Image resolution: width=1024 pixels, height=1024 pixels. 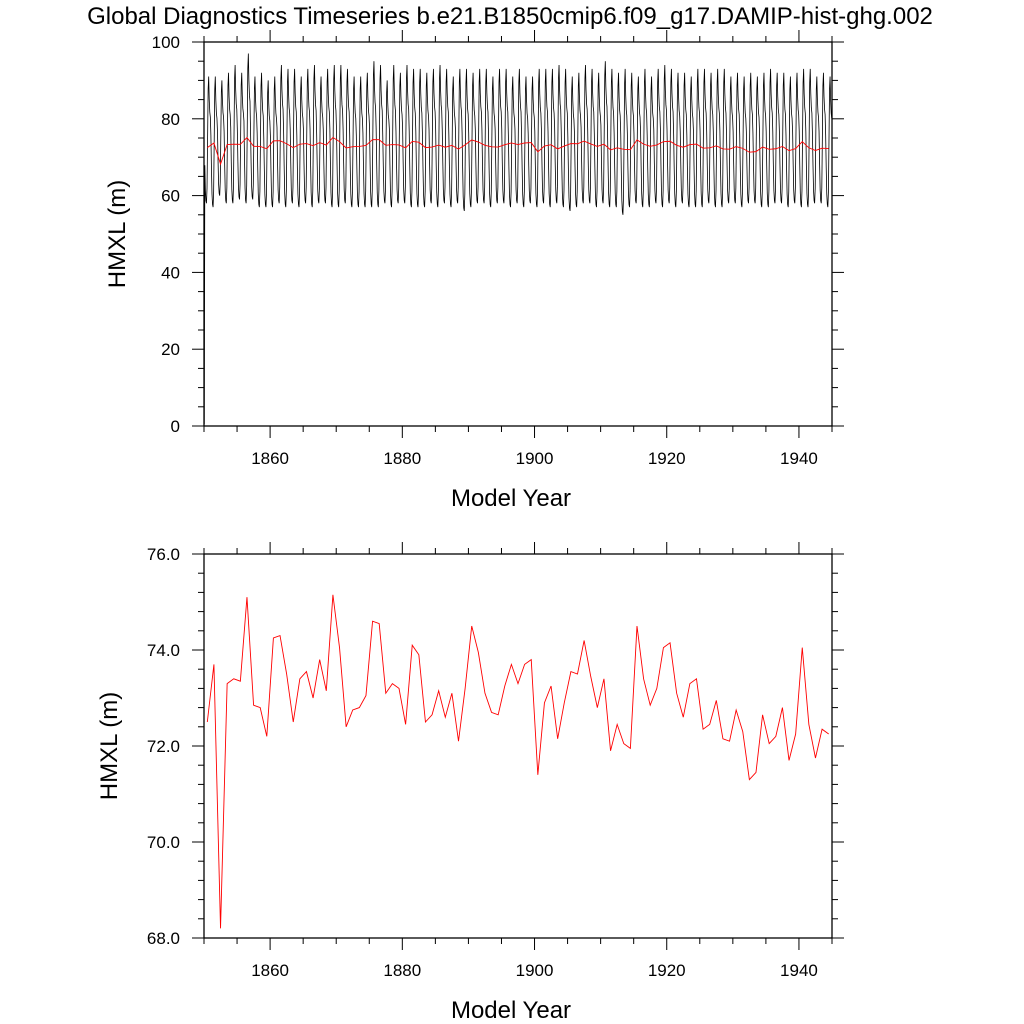 I want to click on y-tick-label: 0, so click(x=175, y=426).